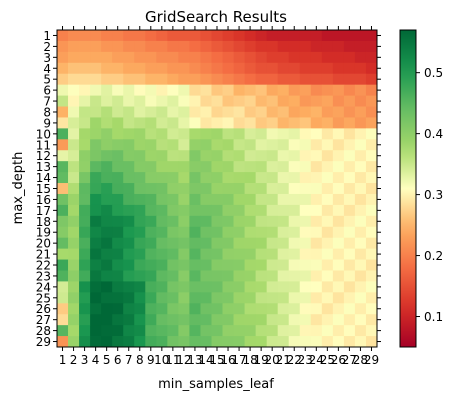 This screenshot has height=400, width=457. Describe the element at coordinates (43, 309) in the screenshot. I see `y-tick-label: 26` at that location.